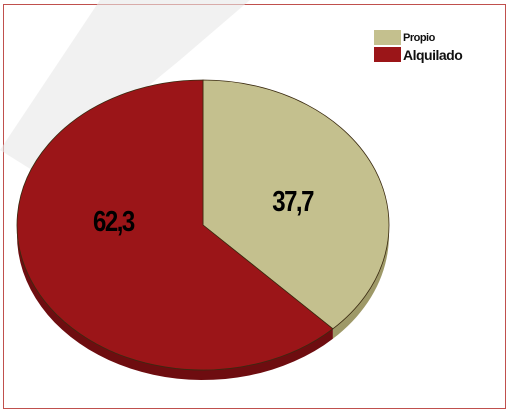 The image size is (512, 415). I want to click on legend: Propio Alquilado, so click(418, 46).